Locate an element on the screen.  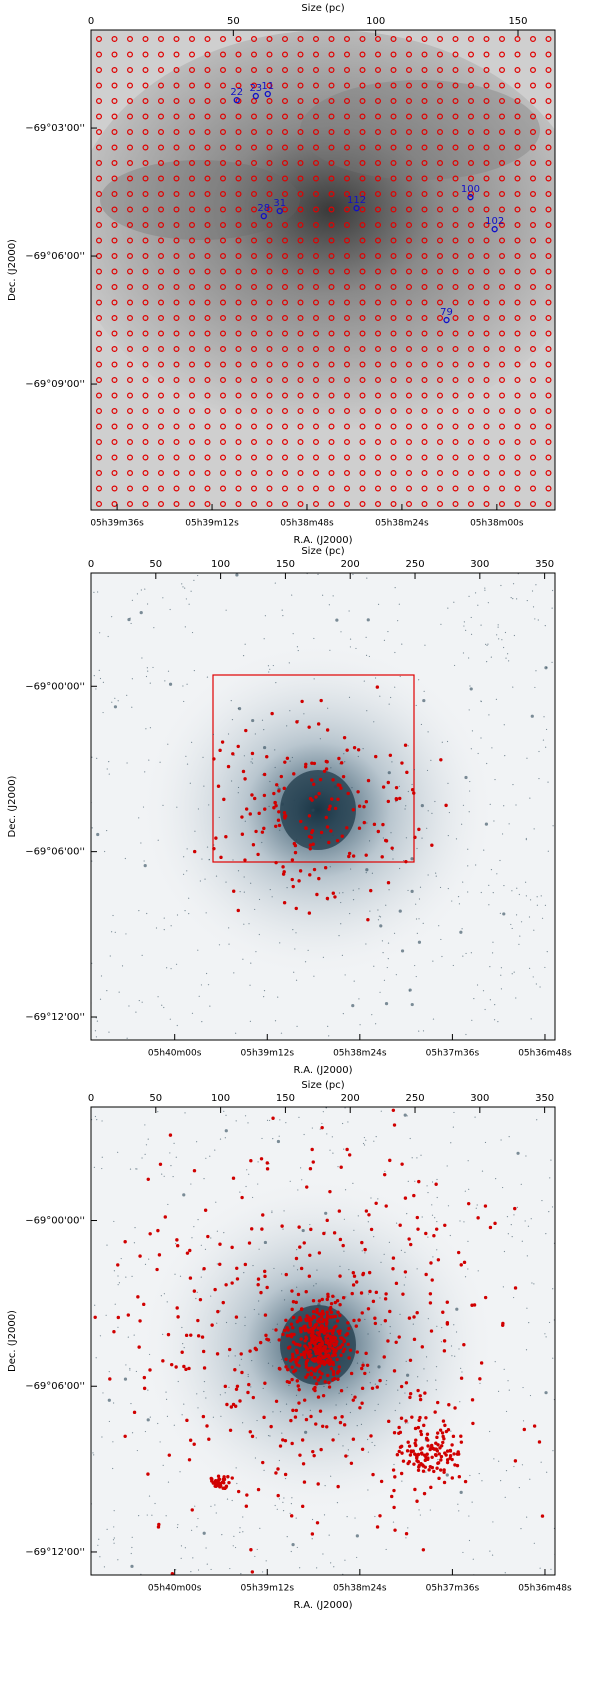
source-label: 112 is located at coordinates (356, 200).